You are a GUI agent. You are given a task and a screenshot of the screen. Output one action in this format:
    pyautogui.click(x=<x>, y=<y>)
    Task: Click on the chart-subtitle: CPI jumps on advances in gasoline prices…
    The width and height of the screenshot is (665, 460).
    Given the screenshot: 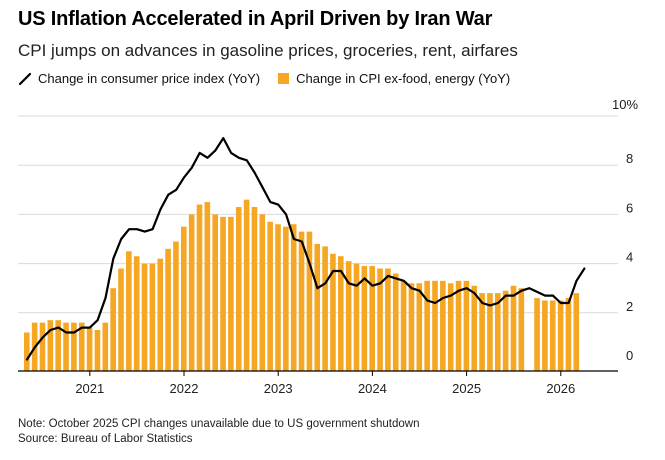 What is the action you would take?
    pyautogui.click(x=268, y=50)
    